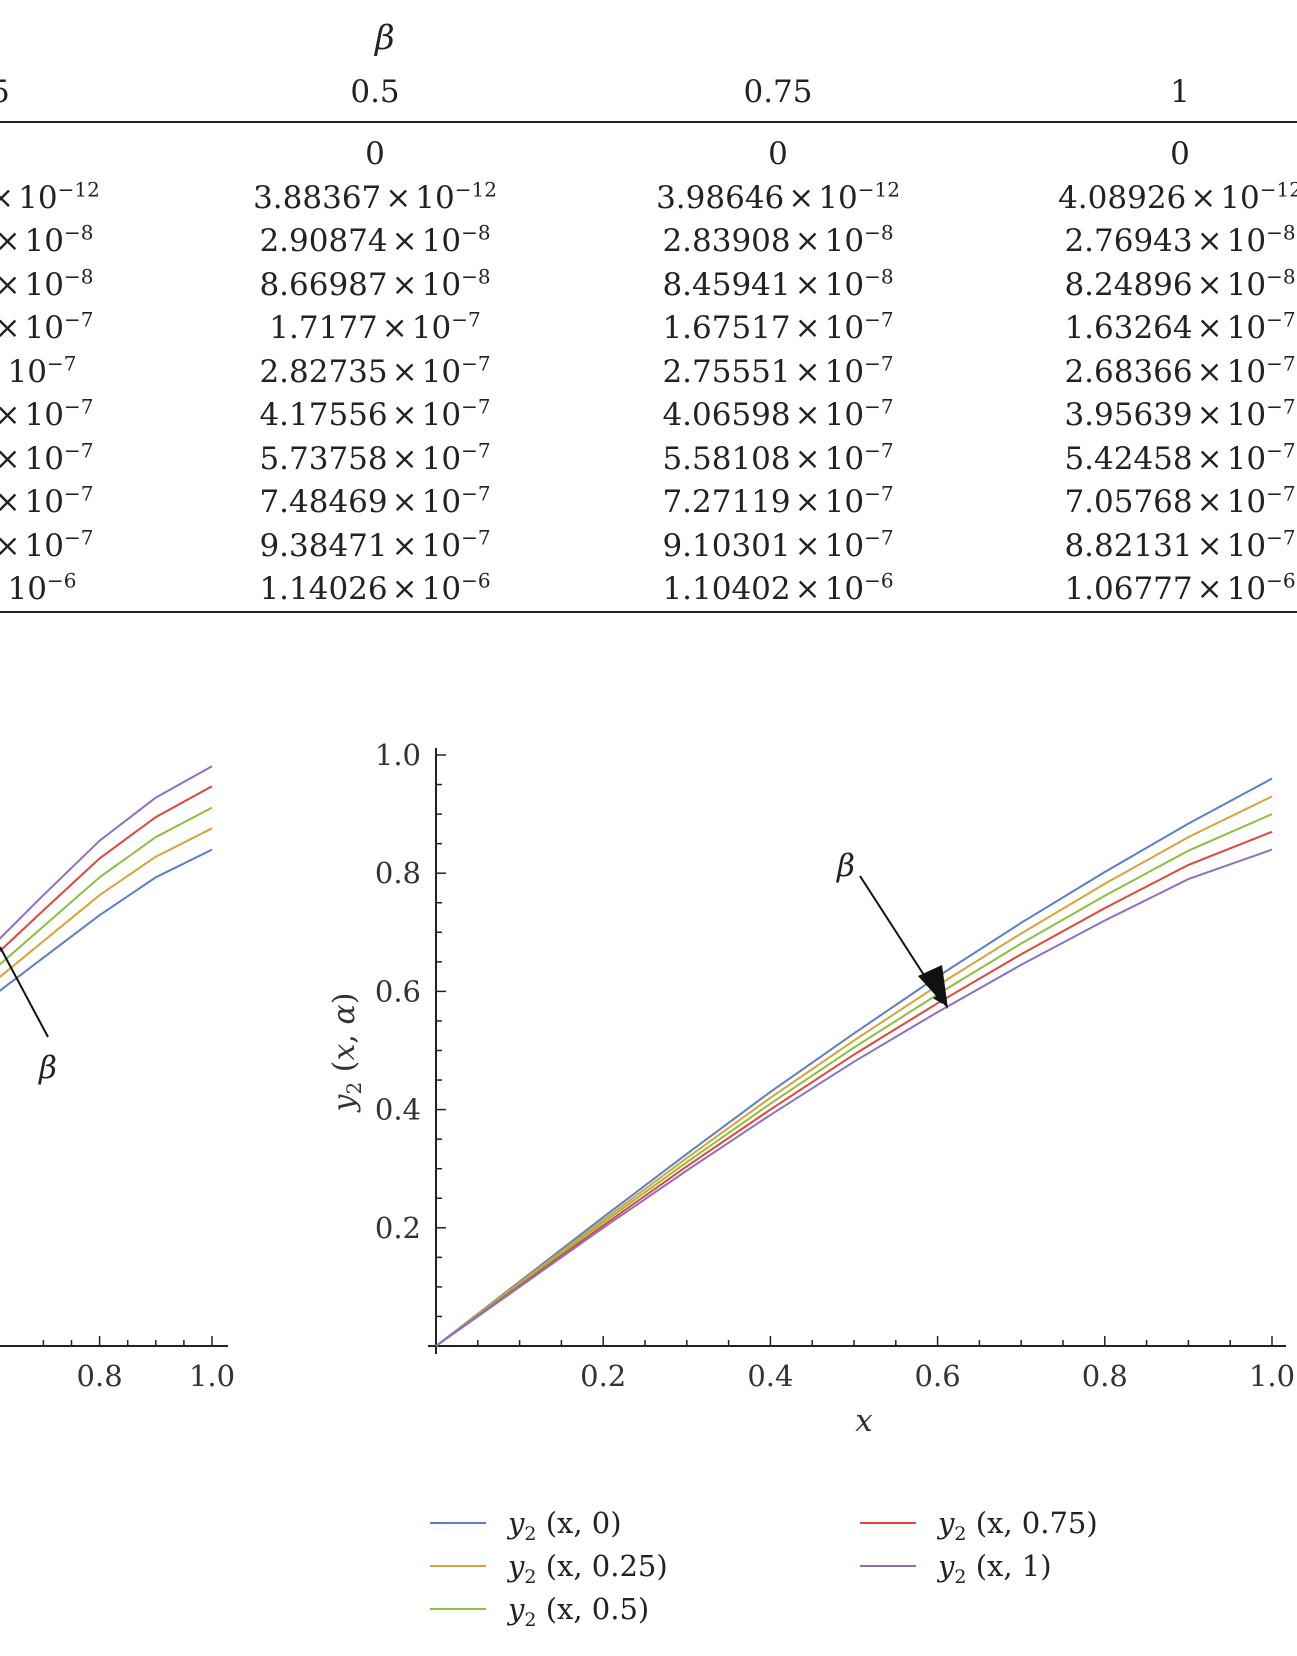 This screenshot has width=1297, height=1656. I want to click on table-cell: 1.14026 × 10⁻⁶, so click(375, 587).